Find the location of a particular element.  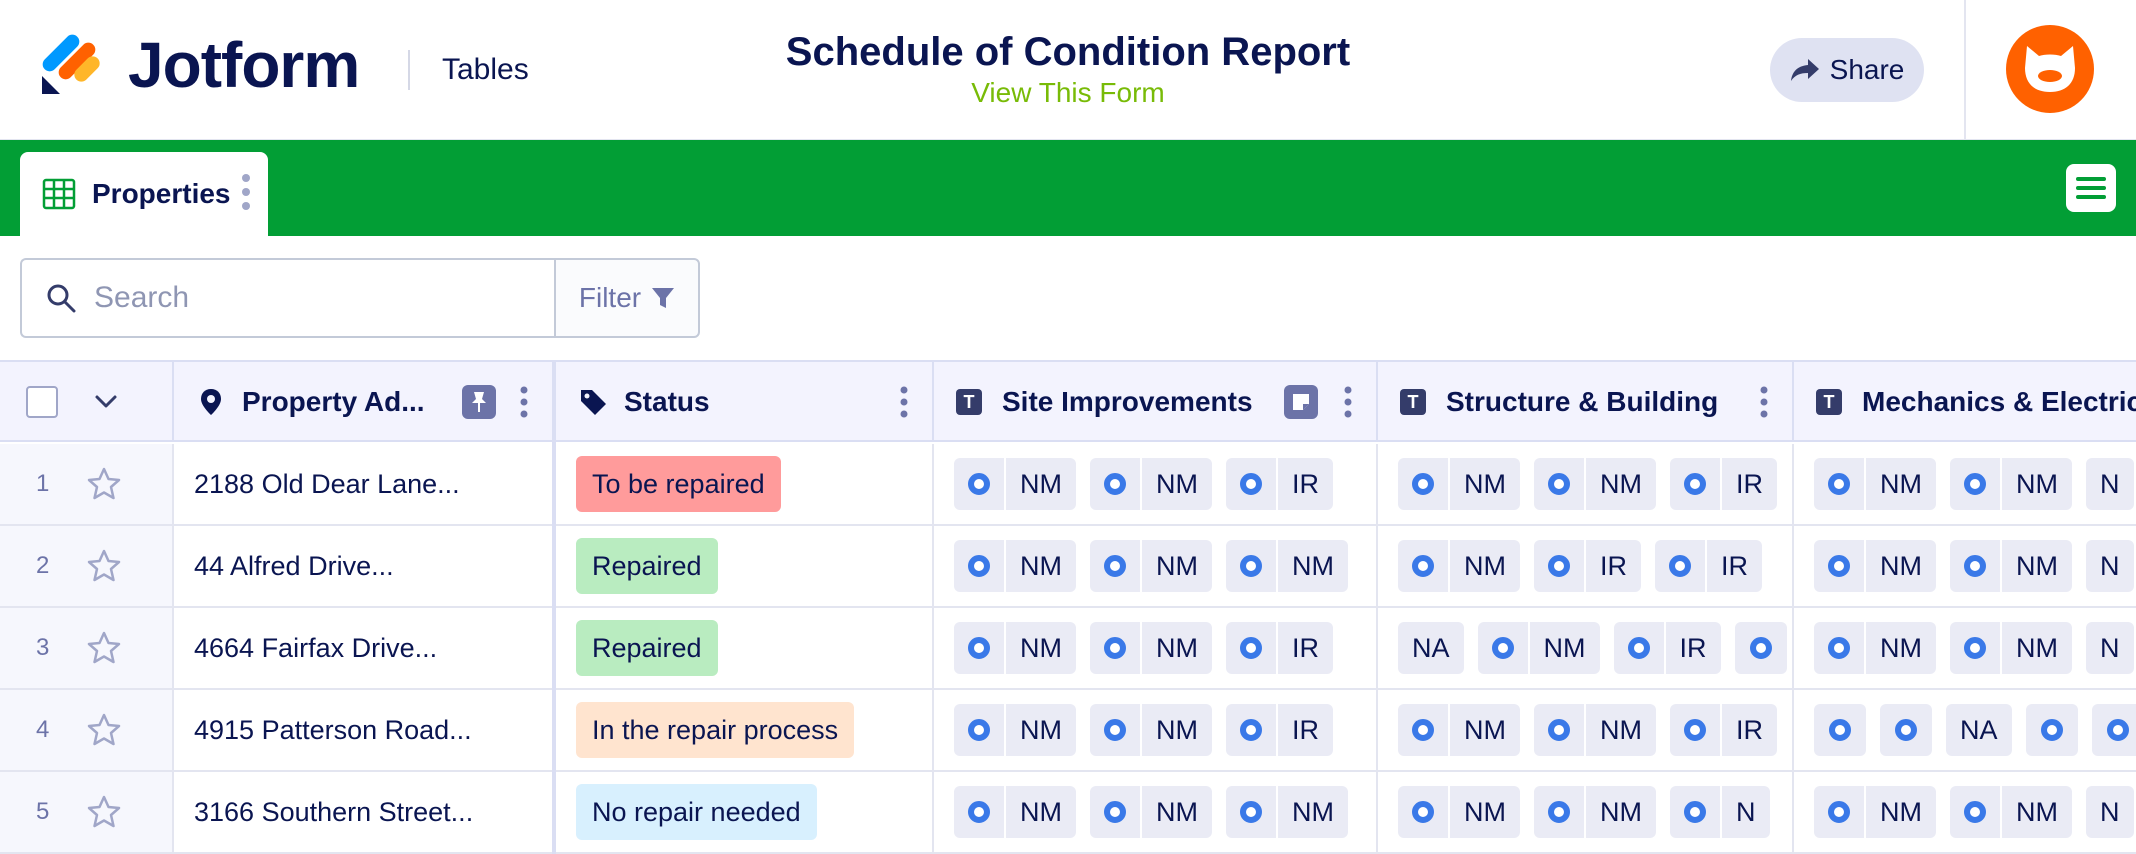

table-menu-button is located at coordinates (2091, 188).